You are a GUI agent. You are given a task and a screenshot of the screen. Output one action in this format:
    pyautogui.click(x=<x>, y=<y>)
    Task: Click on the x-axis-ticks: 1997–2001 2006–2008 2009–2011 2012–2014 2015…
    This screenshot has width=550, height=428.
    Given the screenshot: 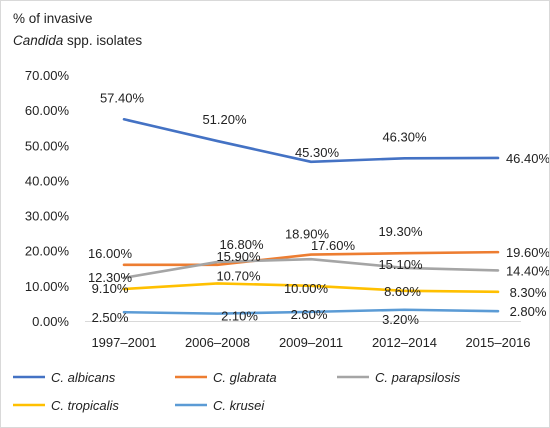 What is the action you would take?
    pyautogui.click(x=310, y=342)
    